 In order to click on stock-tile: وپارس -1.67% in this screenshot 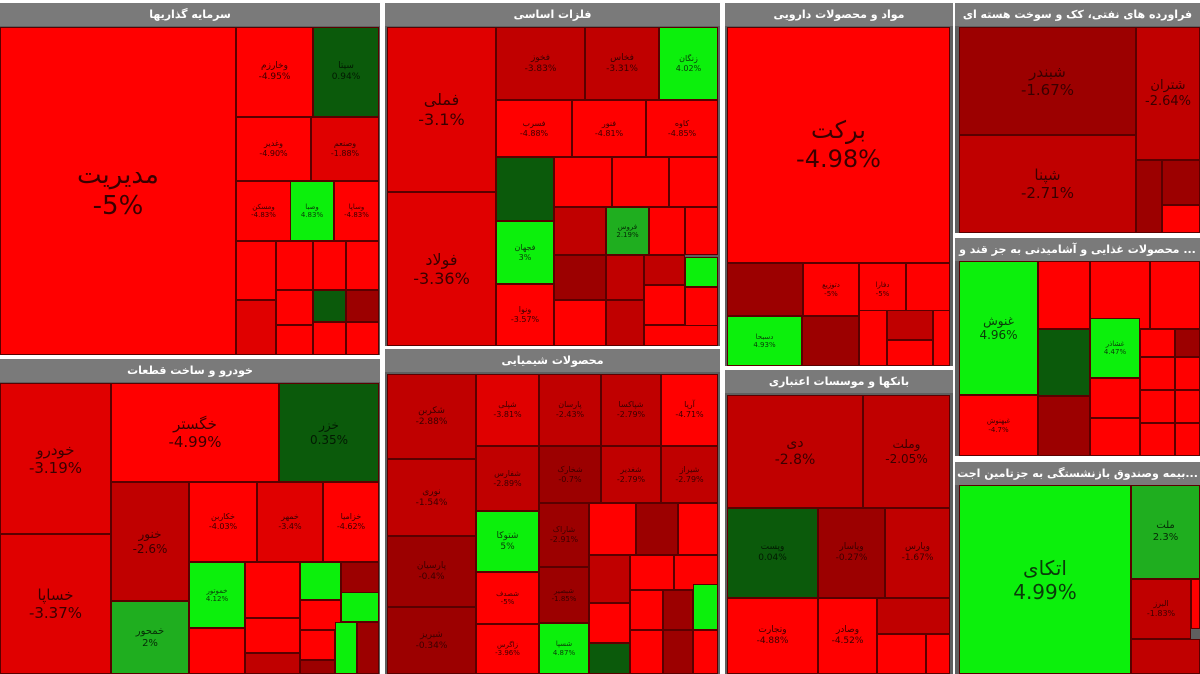, I will do `click(917, 553)`.